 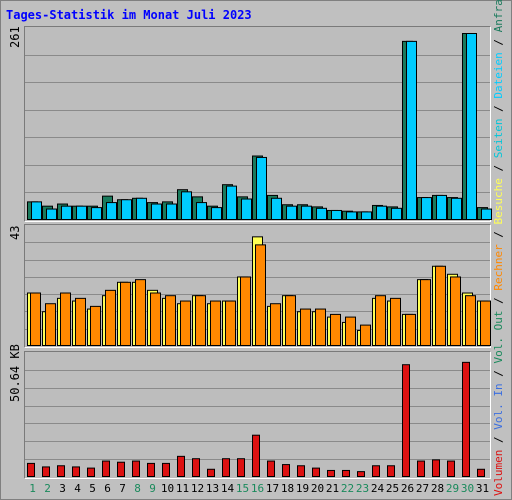 I want to click on x-tick-label: 14, so click(x=227, y=488).